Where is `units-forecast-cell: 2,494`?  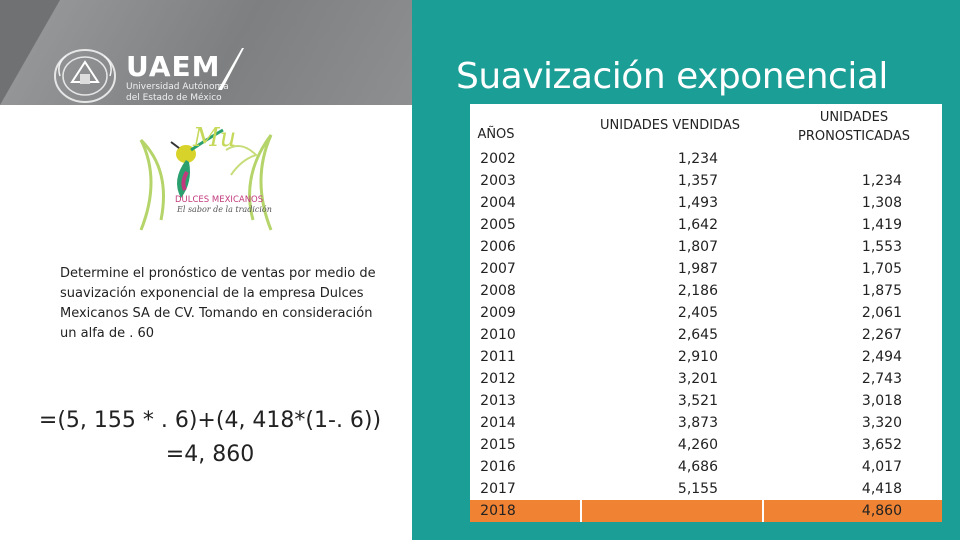
units-forecast-cell: 2,494 is located at coordinates (881, 357).